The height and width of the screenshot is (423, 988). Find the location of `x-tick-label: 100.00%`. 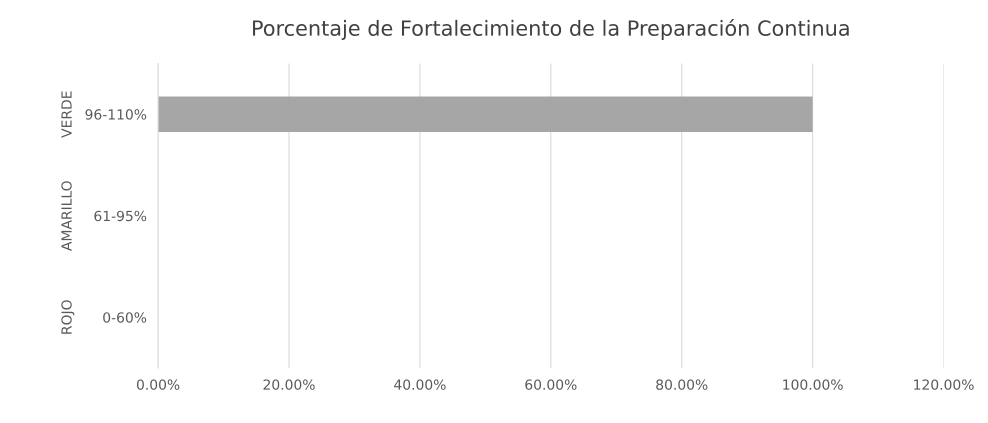

x-tick-label: 100.00% is located at coordinates (813, 384).